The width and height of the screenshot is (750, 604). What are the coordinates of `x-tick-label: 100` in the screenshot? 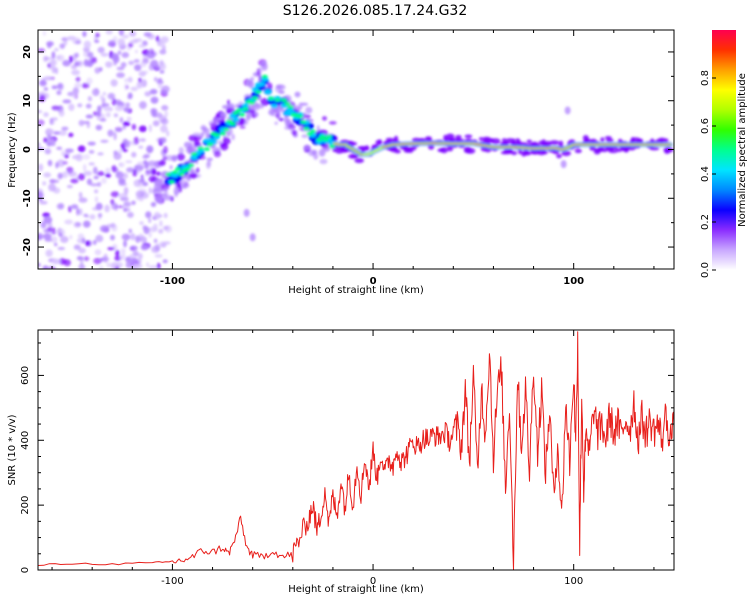 It's located at (573, 281).